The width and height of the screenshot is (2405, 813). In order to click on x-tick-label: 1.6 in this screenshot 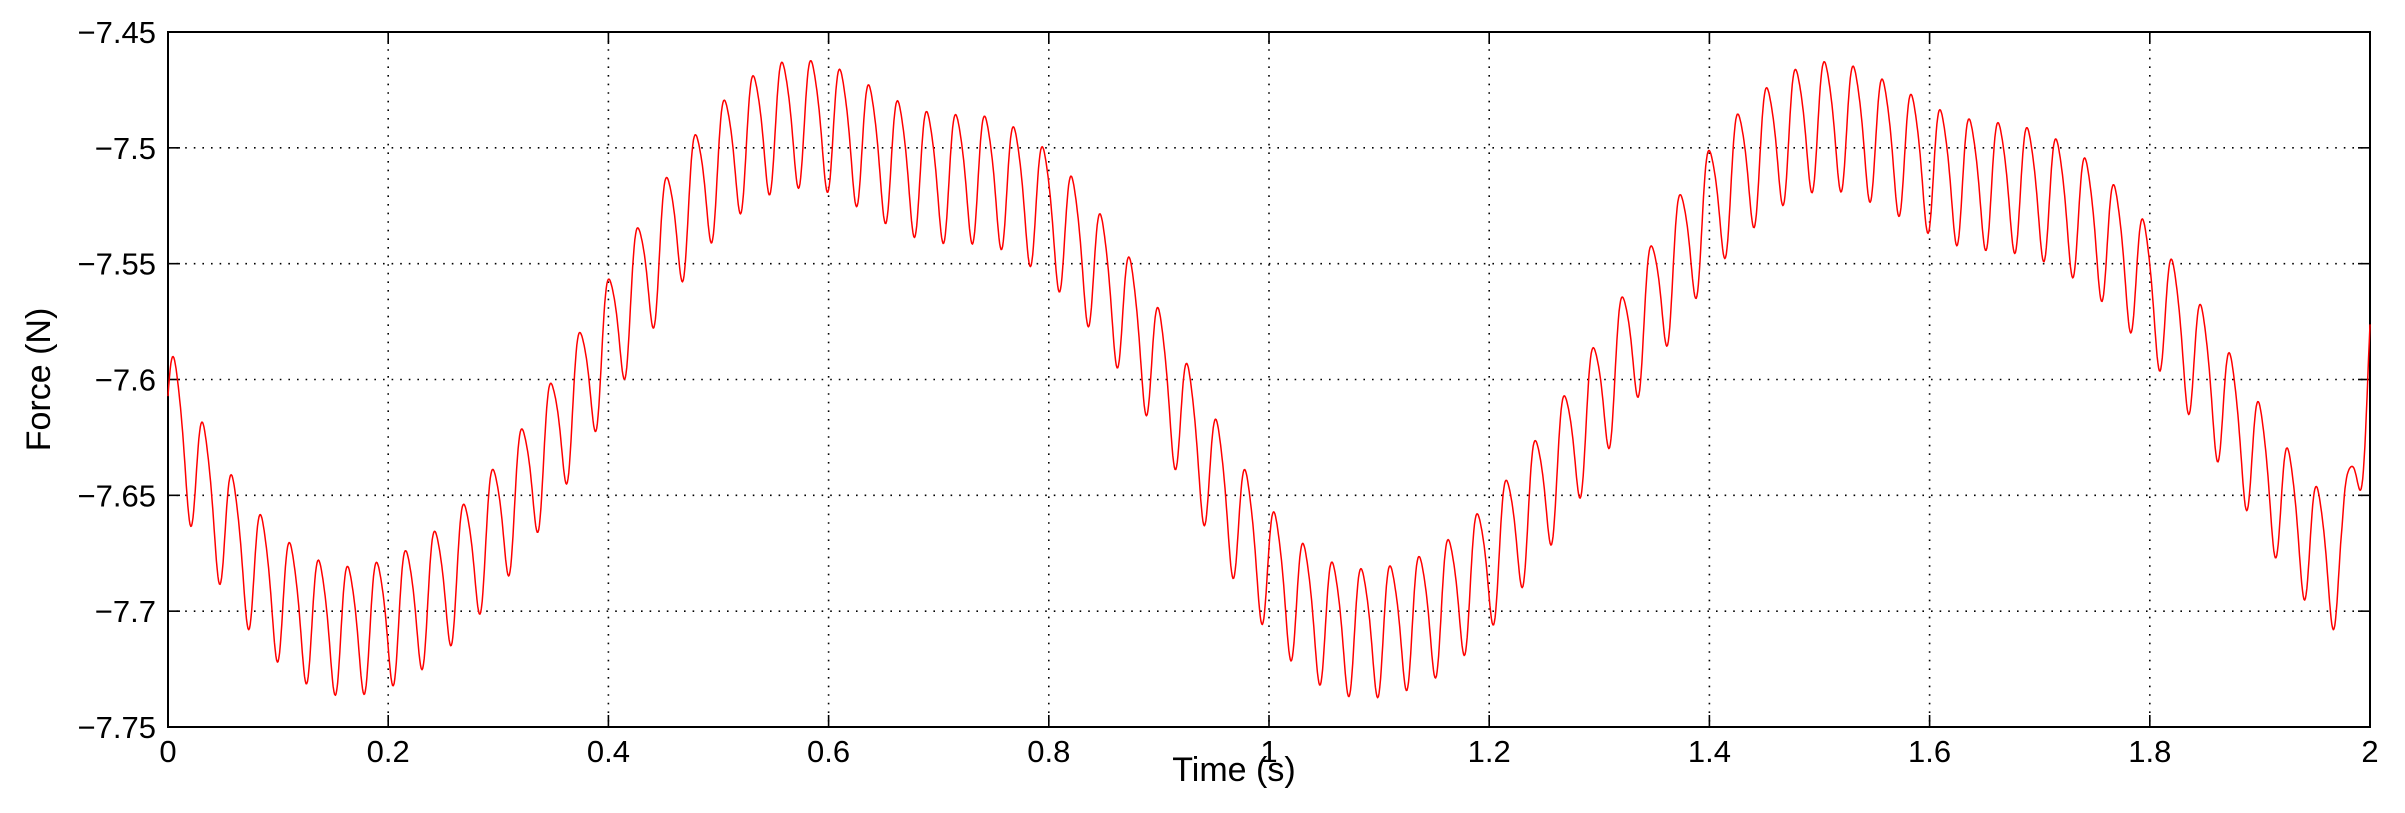, I will do `click(1929, 751)`.